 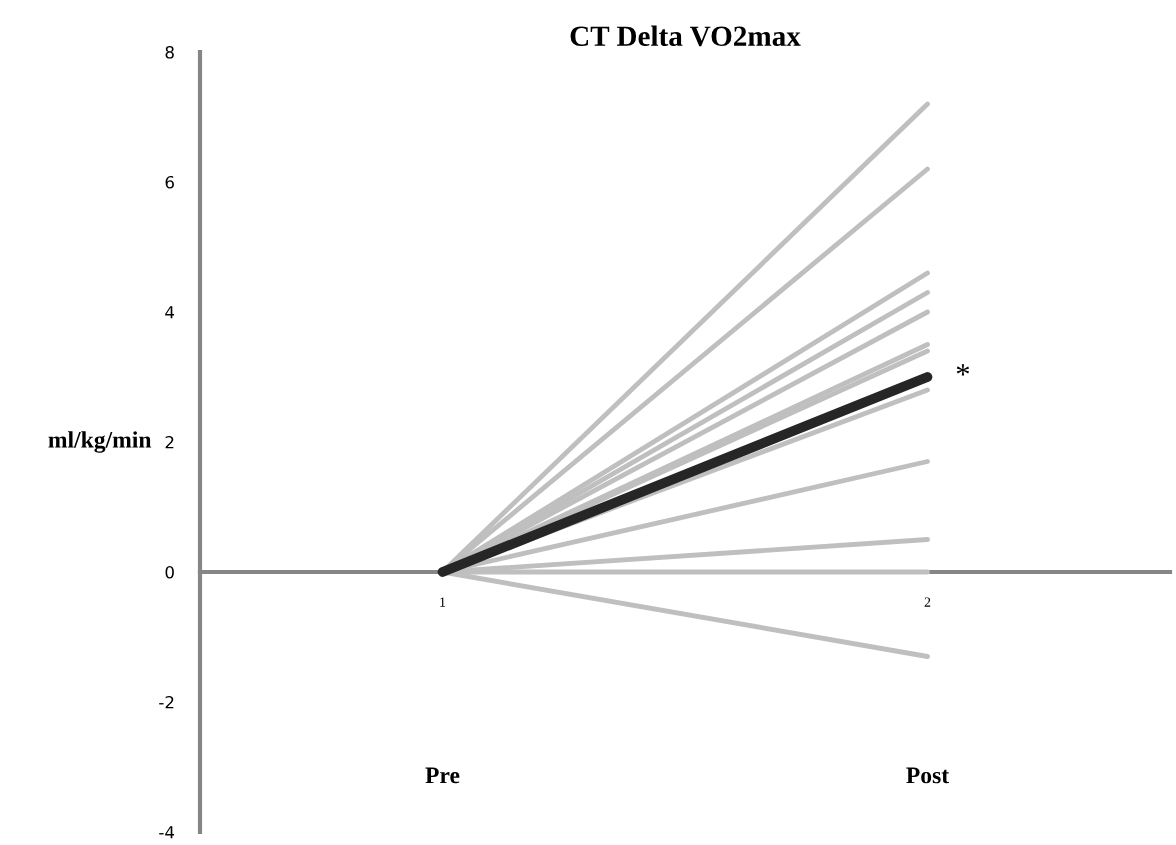 I want to click on annotation: Pre, so click(x=442, y=775).